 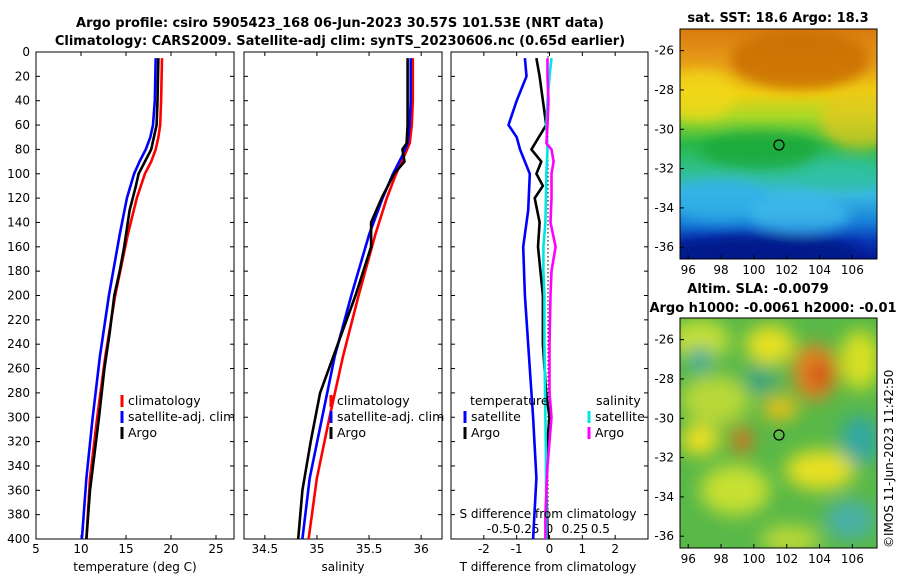 What do you see at coordinates (22, 149) in the screenshot?
I see `depth-tick-label: 80` at bounding box center [22, 149].